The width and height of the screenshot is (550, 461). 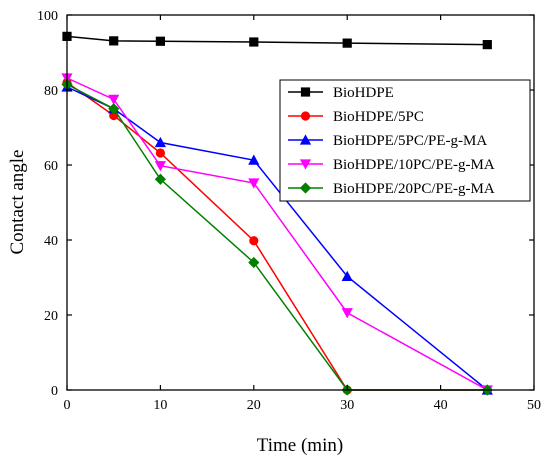 What do you see at coordinates (17, 202) in the screenshot?
I see `y-axis-title: Contact angle` at bounding box center [17, 202].